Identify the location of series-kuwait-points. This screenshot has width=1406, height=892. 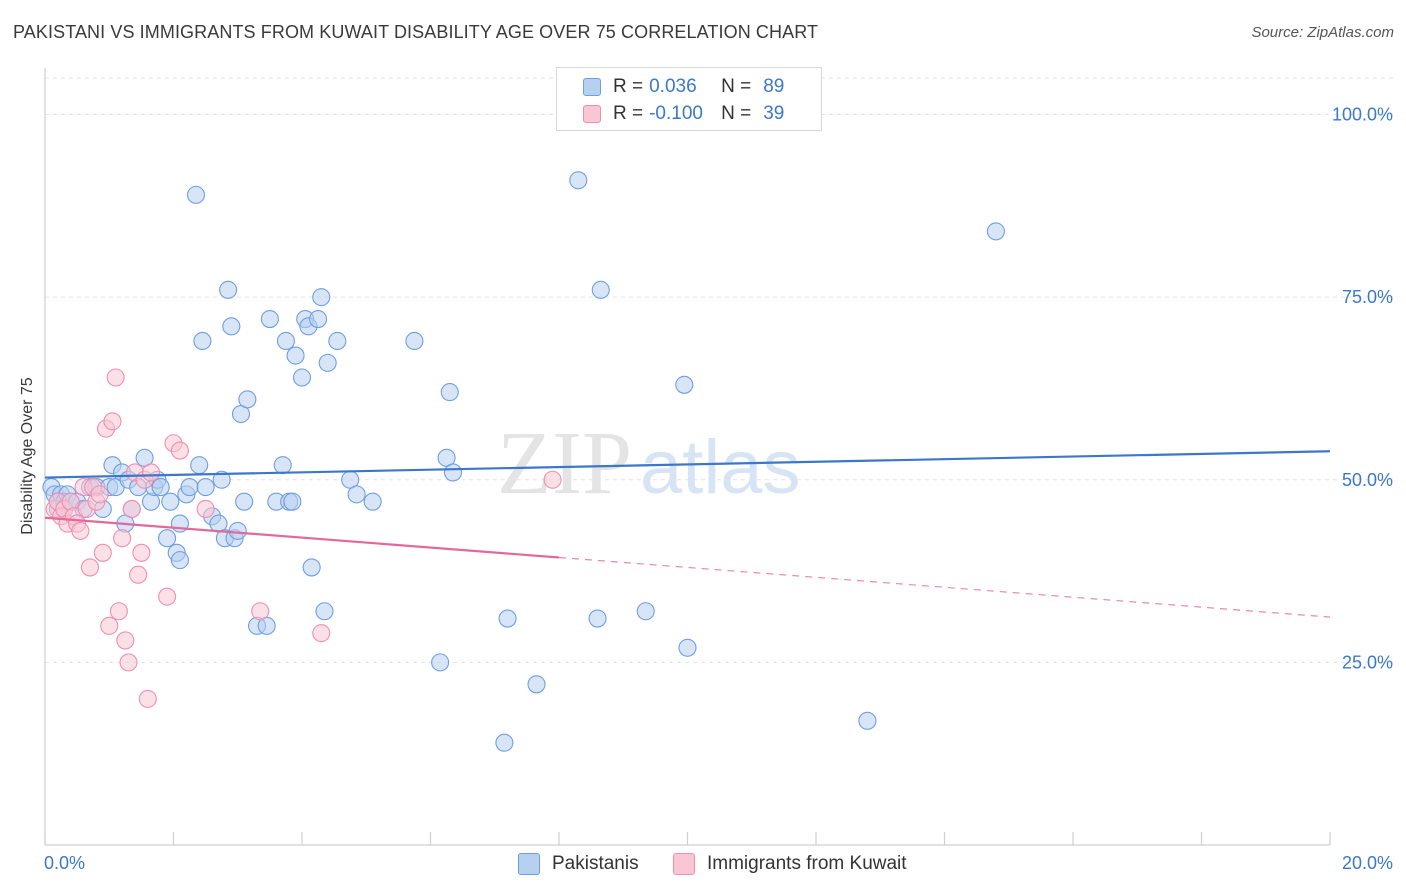
(303, 538).